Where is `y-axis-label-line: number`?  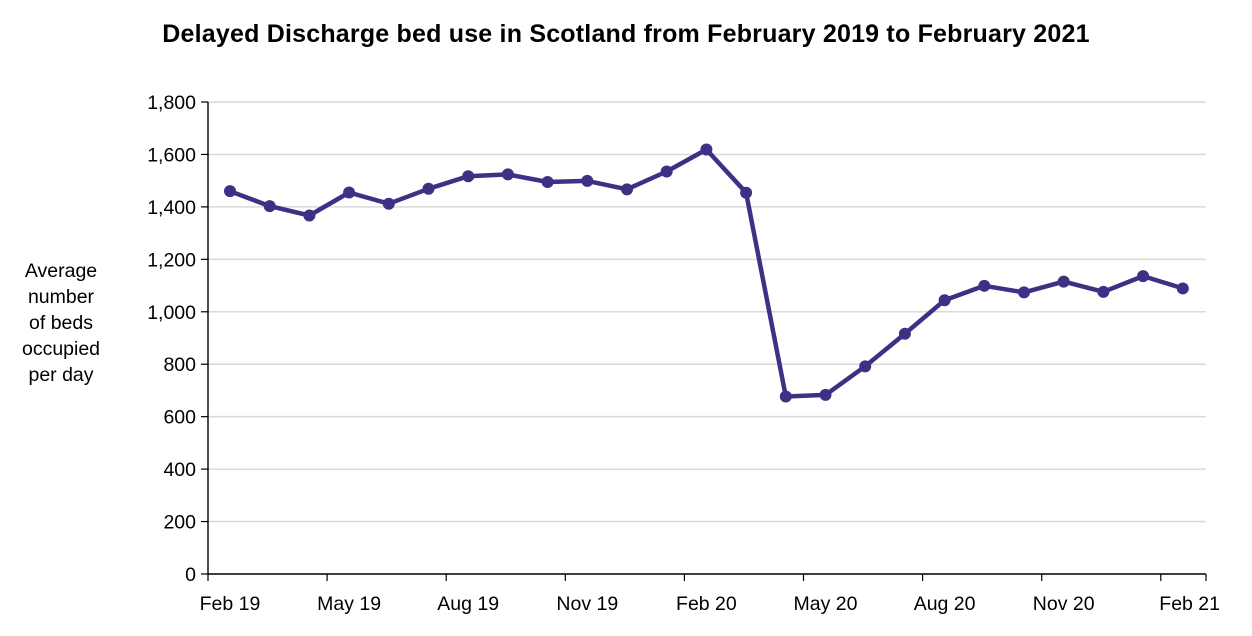
y-axis-label-line: number is located at coordinates (61, 297).